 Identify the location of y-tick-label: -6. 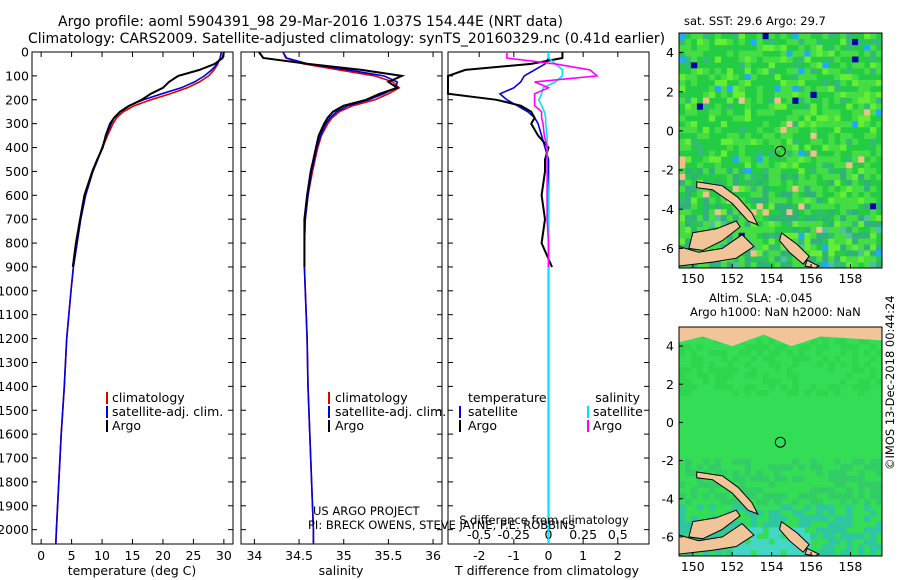
(668, 536).